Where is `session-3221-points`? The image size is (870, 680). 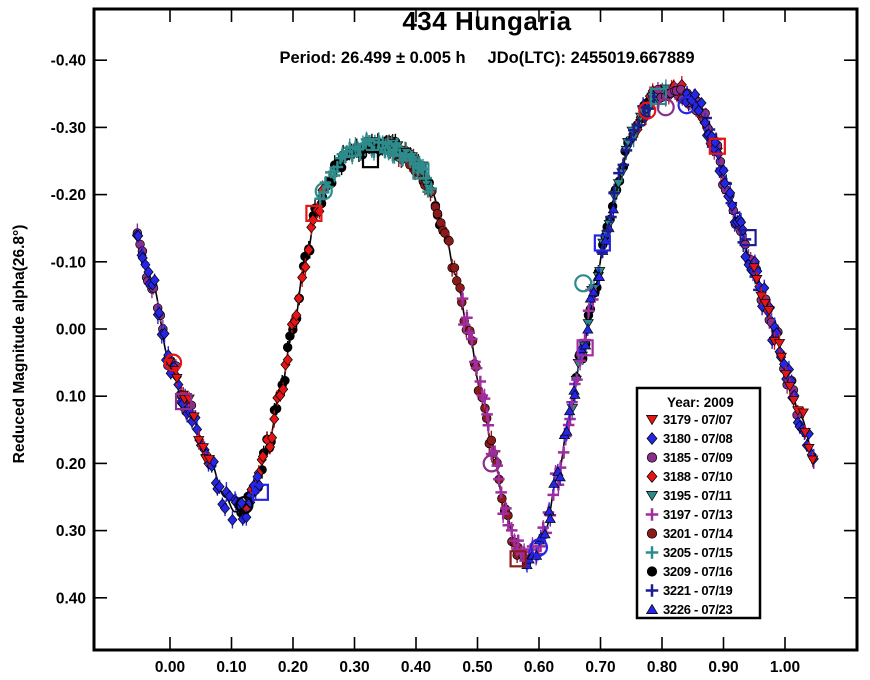
session-3221-points is located at coordinates (683, 198).